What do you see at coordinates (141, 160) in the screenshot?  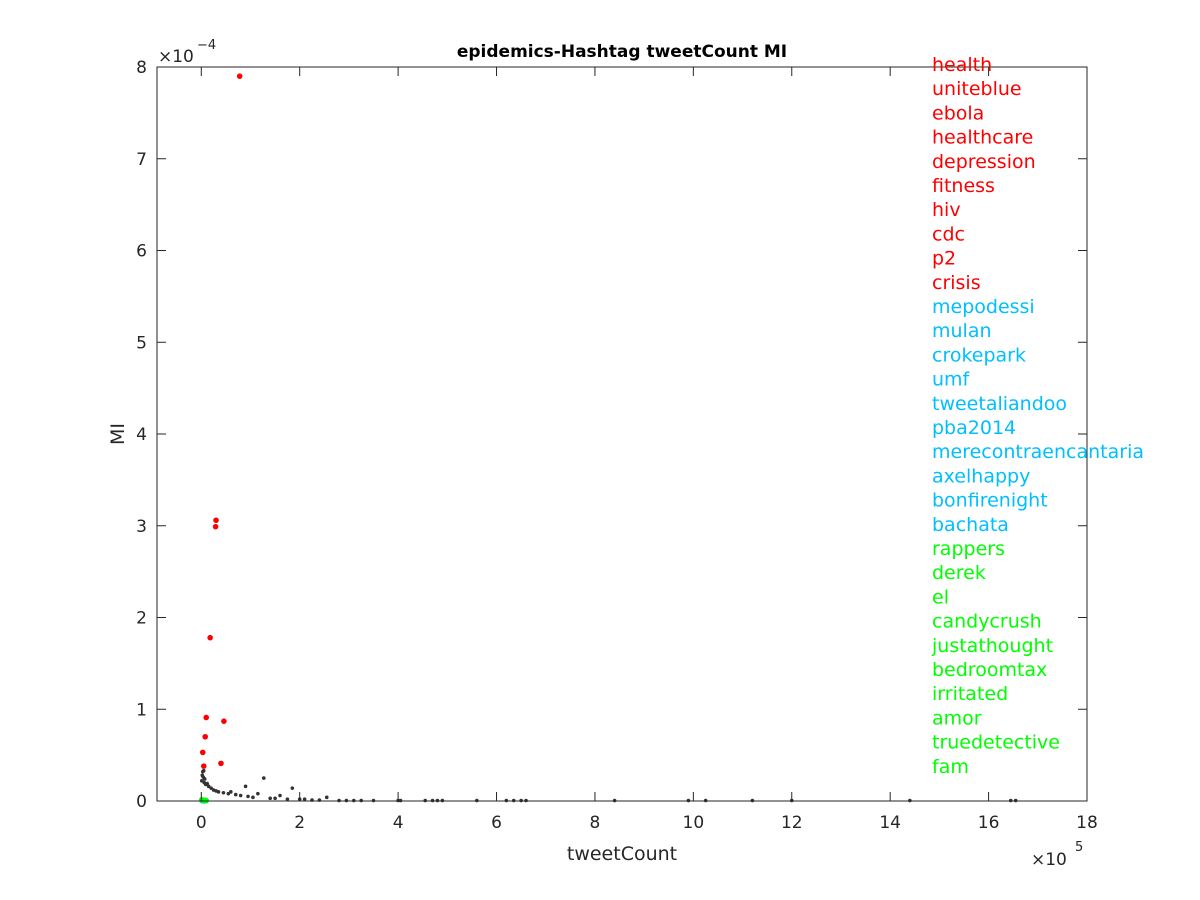 I see `y-tick-label: 7` at bounding box center [141, 160].